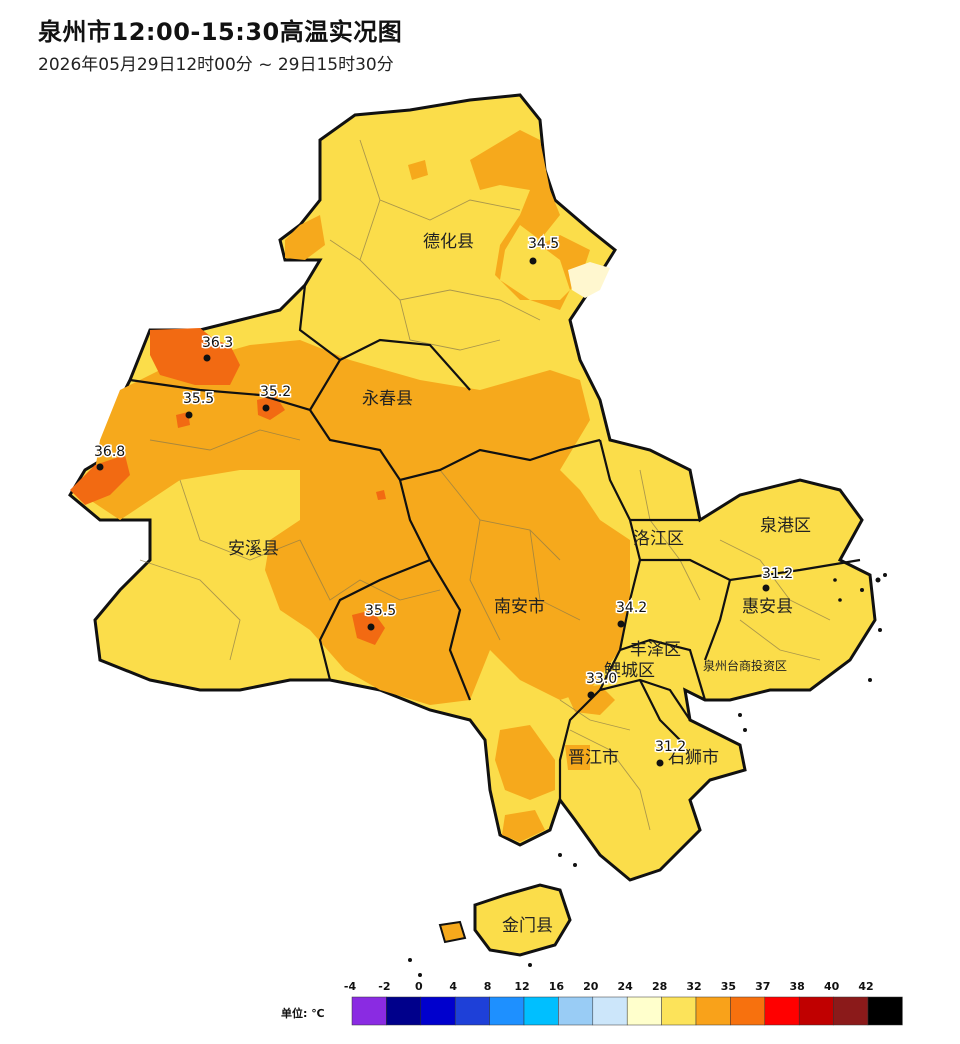  I want to click on legend-tick-label: 16, so click(557, 986).